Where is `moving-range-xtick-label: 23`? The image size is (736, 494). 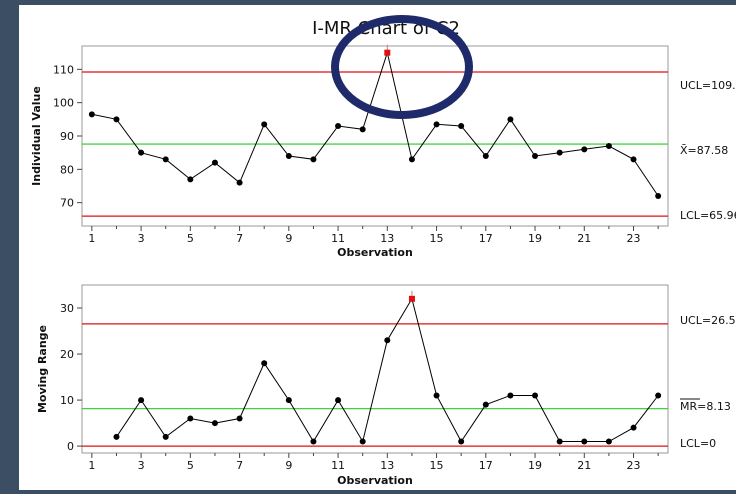 moving-range-xtick-label: 23 is located at coordinates (634, 465).